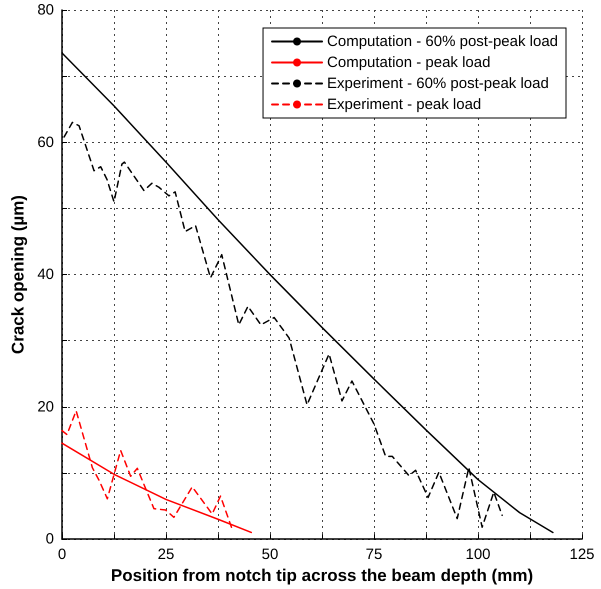 This screenshot has height=589, width=601. Describe the element at coordinates (62, 555) in the screenshot. I see `x-tick-label: 0` at that location.